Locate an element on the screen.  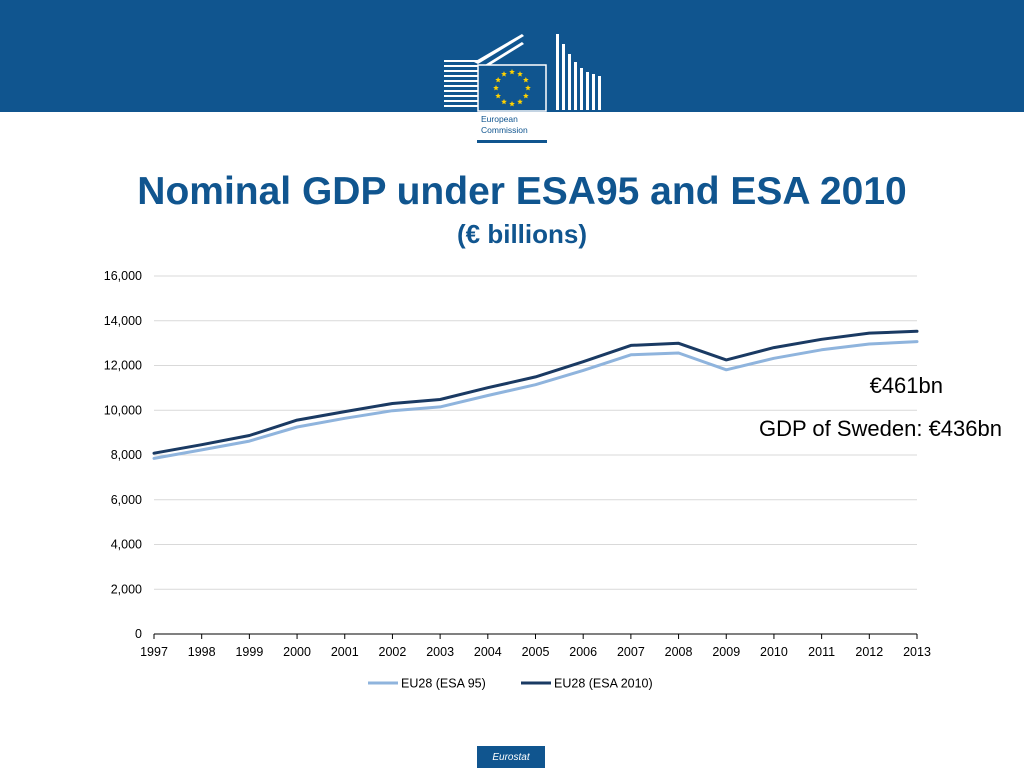
logo-text-line1: European is located at coordinates (499, 119).